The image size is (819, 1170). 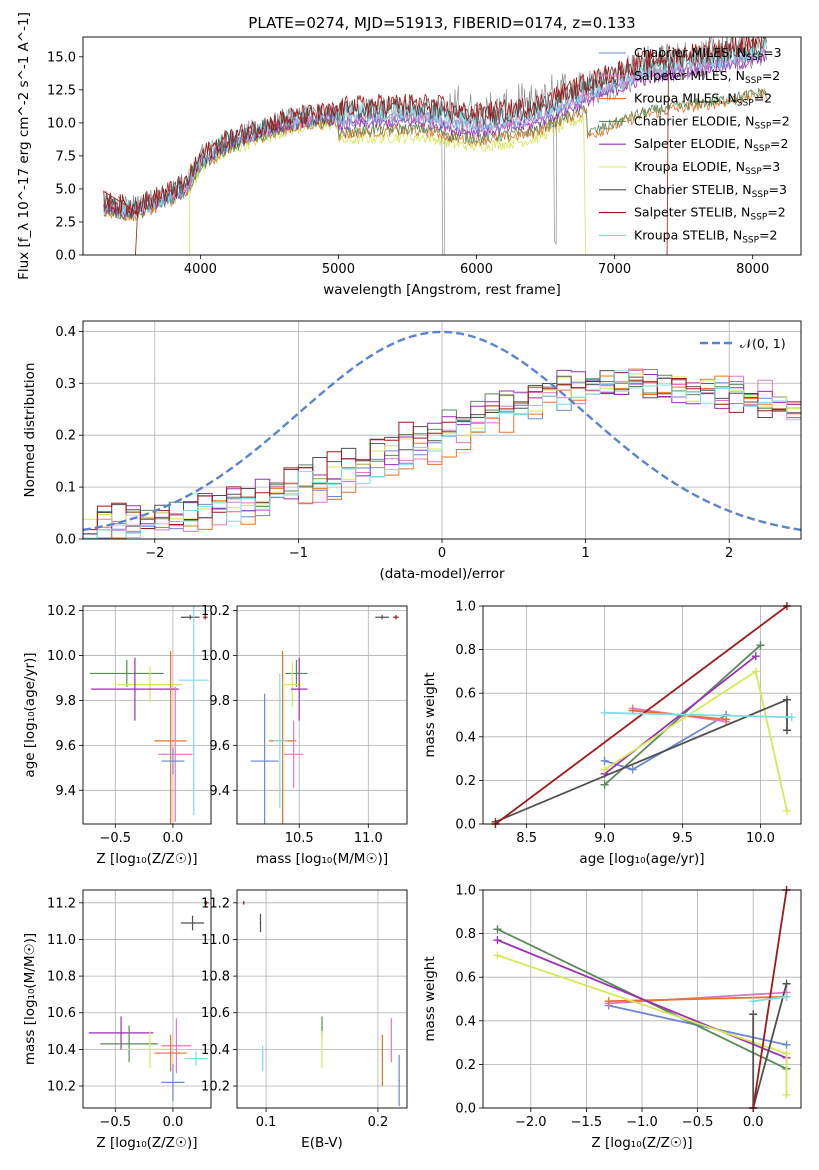 What do you see at coordinates (770, 1045) in the screenshot?
I see `mass-weight-line-chabrier_stelib` at bounding box center [770, 1045].